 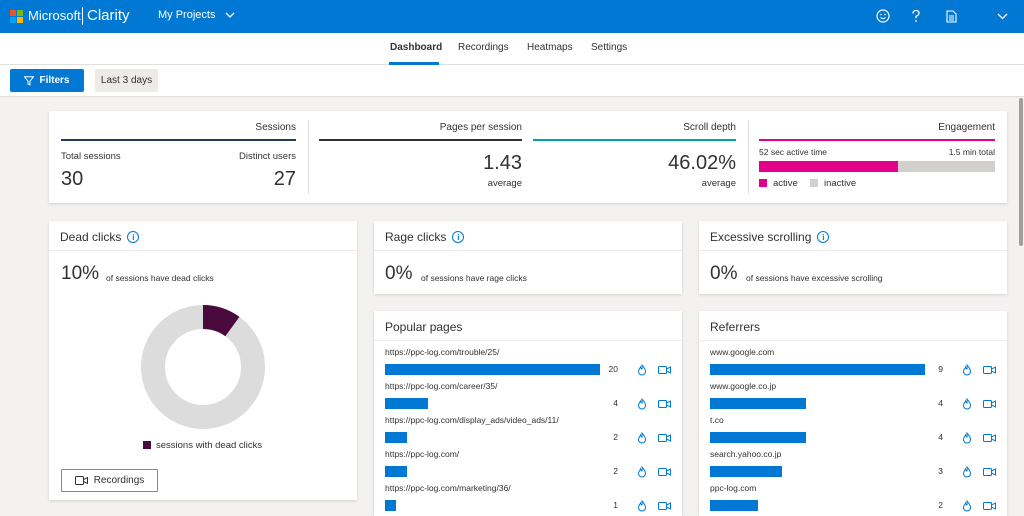 What do you see at coordinates (47, 80) in the screenshot?
I see `filters-button: Filters` at bounding box center [47, 80].